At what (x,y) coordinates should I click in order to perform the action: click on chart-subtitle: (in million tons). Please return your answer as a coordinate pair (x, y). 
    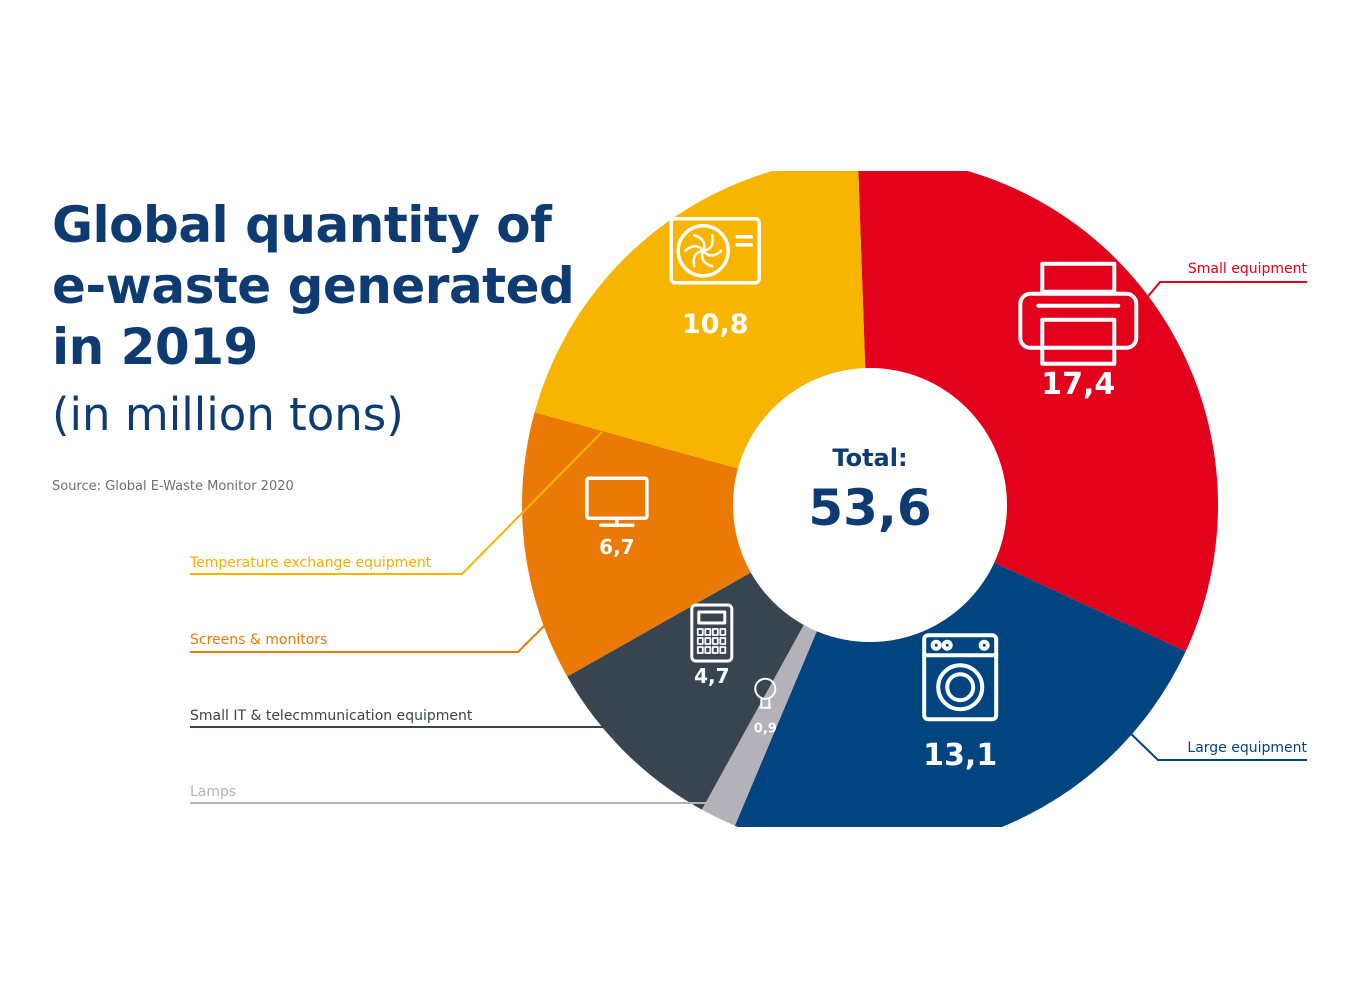
    Looking at the image, I should click on (228, 414).